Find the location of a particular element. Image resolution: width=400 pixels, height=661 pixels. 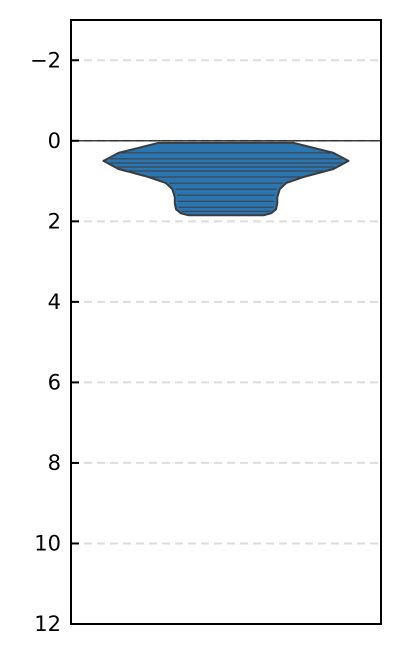

y-tick-label: −2 is located at coordinates (45, 60).